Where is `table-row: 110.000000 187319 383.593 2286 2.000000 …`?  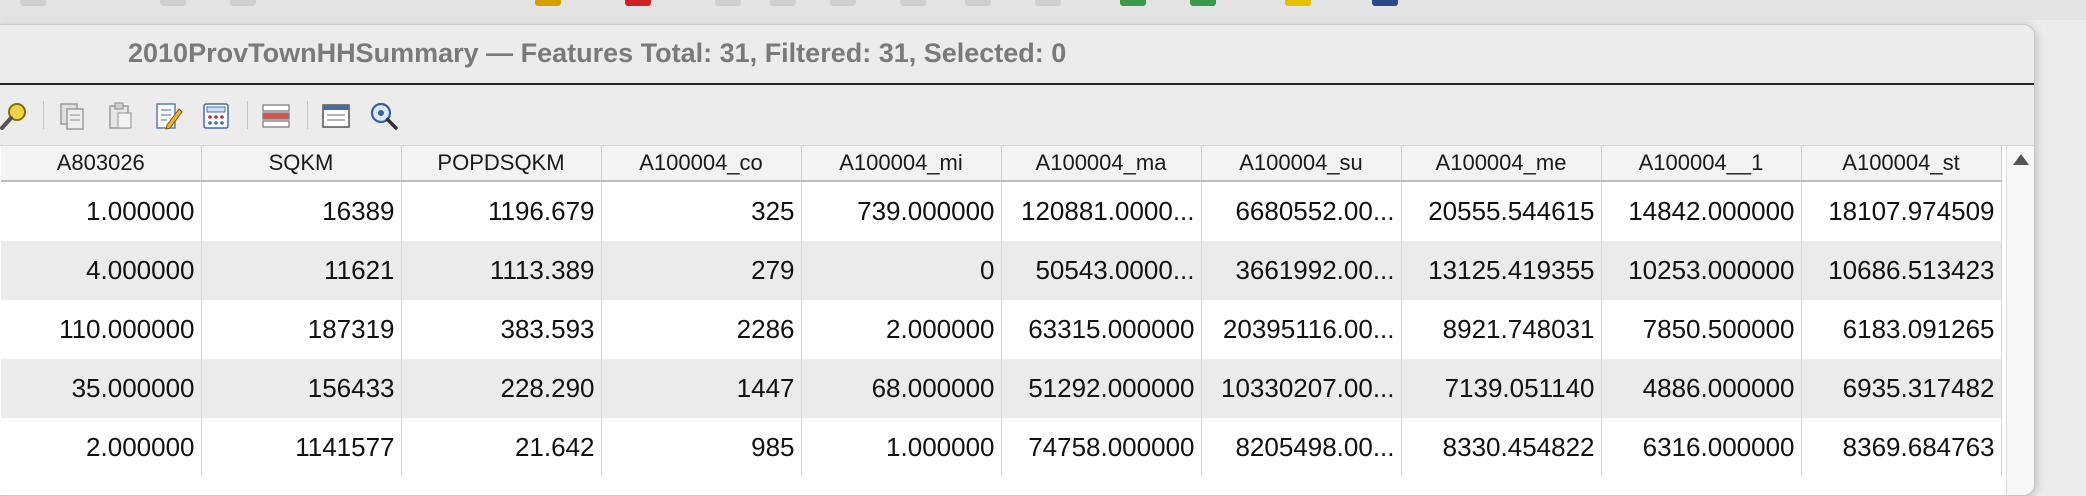 table-row: 110.000000 187319 383.593 2286 2.000000 … is located at coordinates (1001, 329).